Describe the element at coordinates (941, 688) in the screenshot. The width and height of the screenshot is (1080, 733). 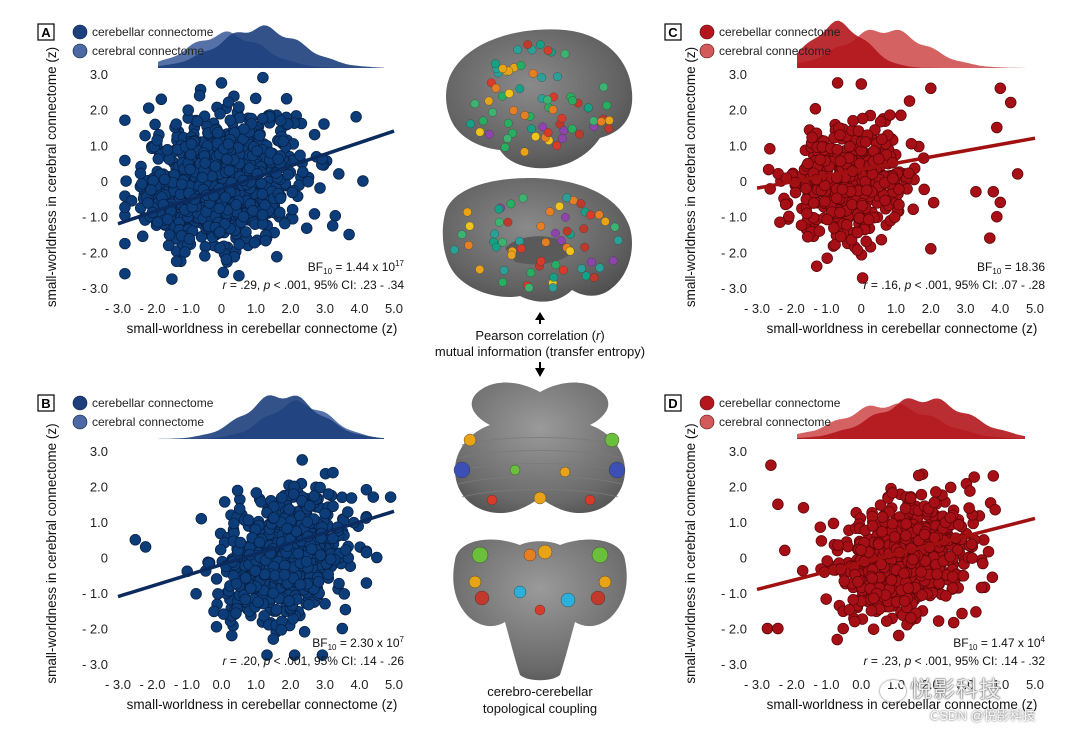
I see `watermark-cn: 悦影科技` at that location.